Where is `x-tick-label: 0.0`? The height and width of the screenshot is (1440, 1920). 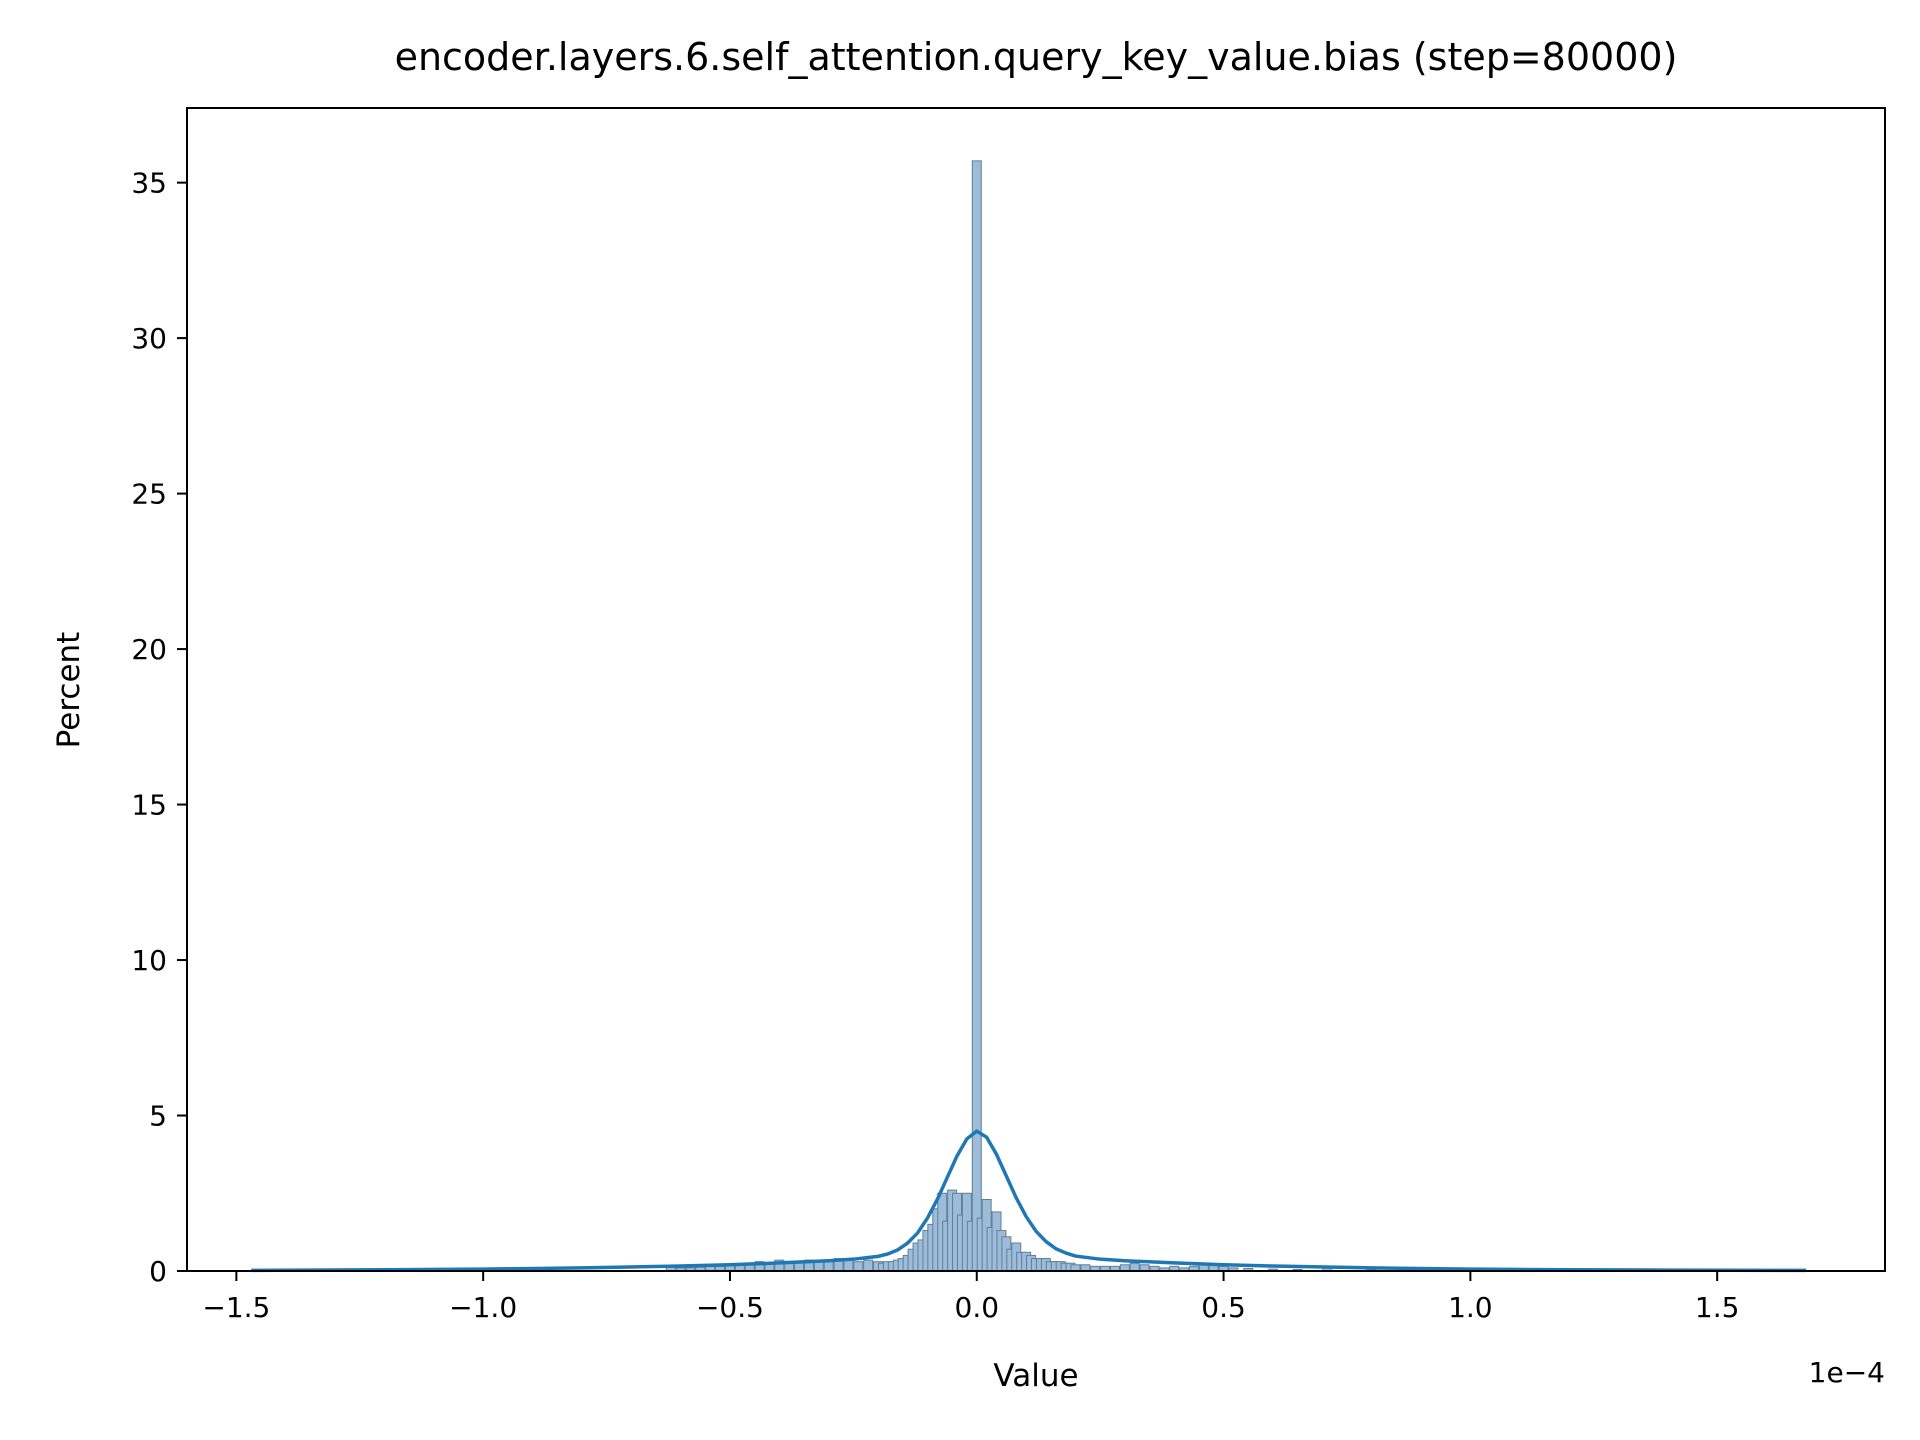
x-tick-label: 0.0 is located at coordinates (977, 1307).